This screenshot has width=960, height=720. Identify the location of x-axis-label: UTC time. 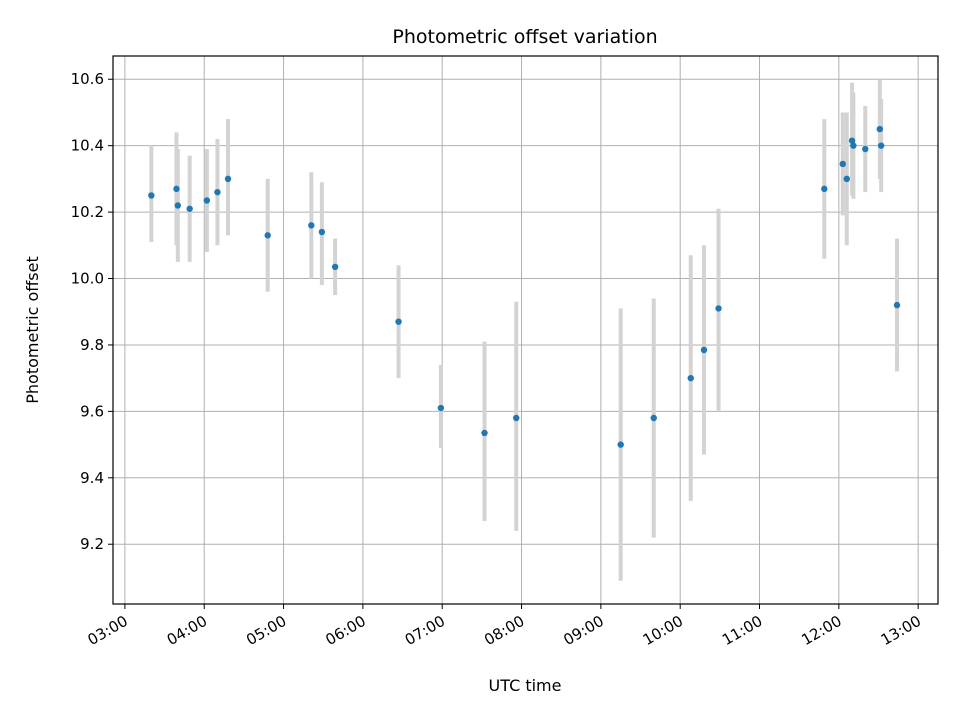
(525, 685).